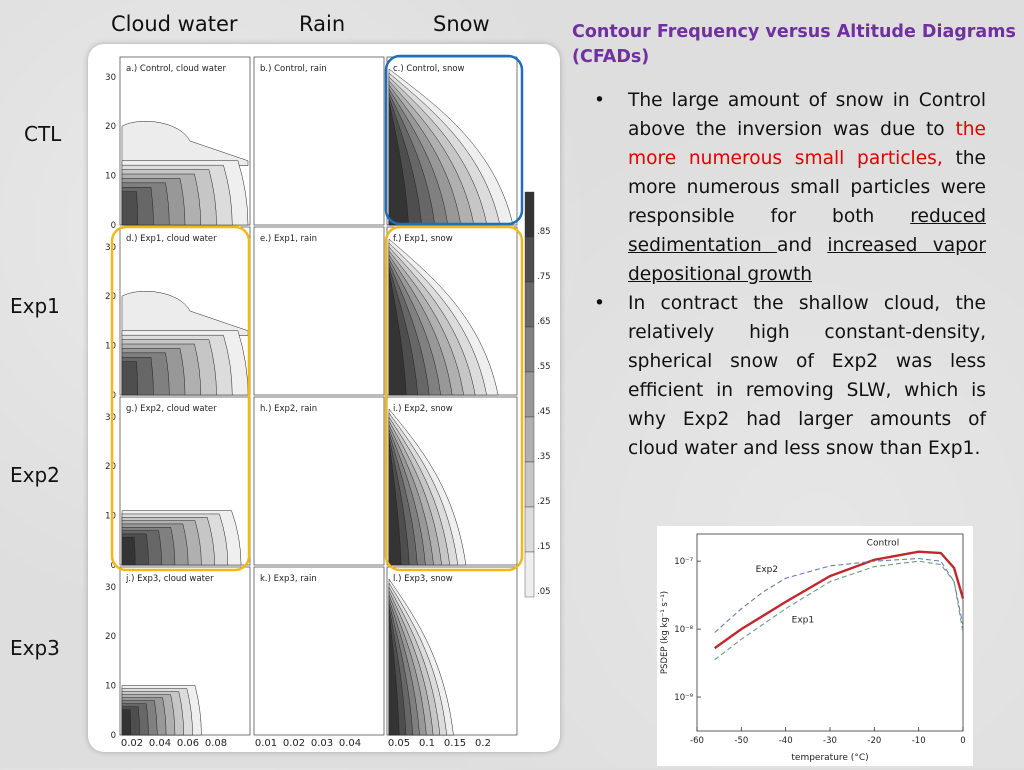  What do you see at coordinates (544, 412) in the screenshot?
I see `colorbar-label: .45` at bounding box center [544, 412].